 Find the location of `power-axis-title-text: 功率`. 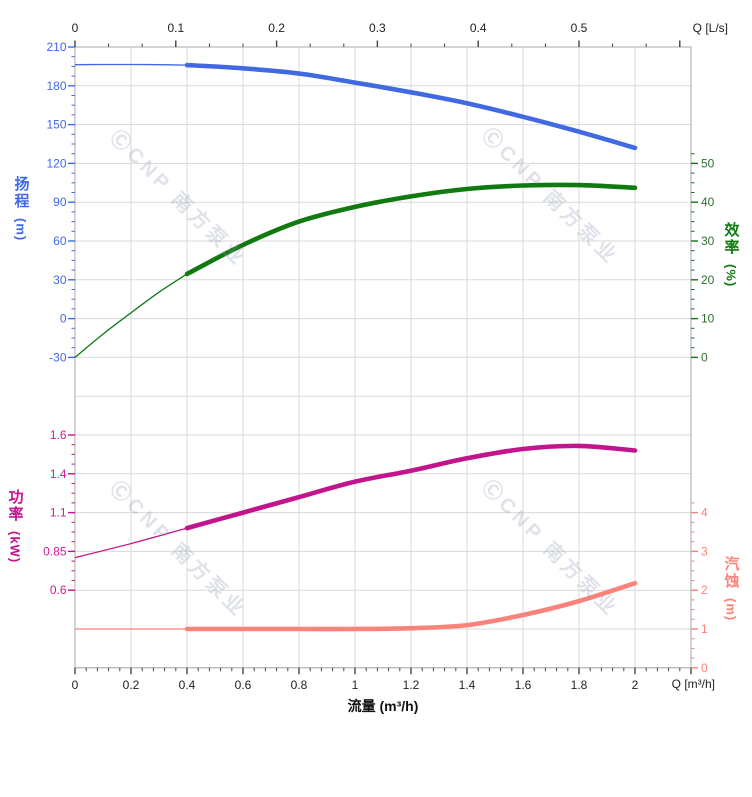

power-axis-title-text: 功率 is located at coordinates (15, 506).